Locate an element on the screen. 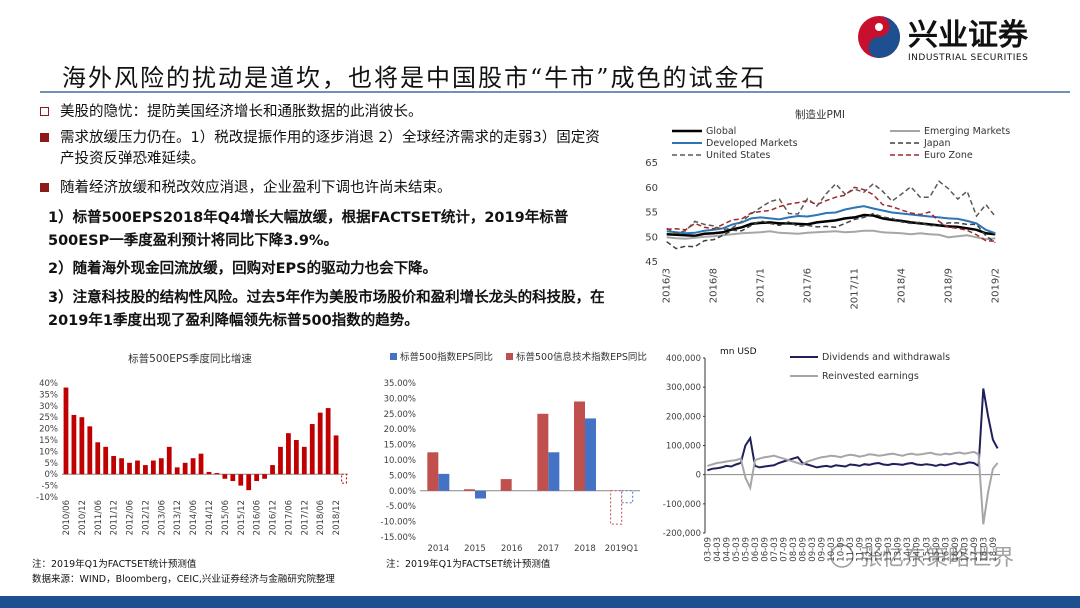  x-tick-label: 2016 is located at coordinates (512, 549).